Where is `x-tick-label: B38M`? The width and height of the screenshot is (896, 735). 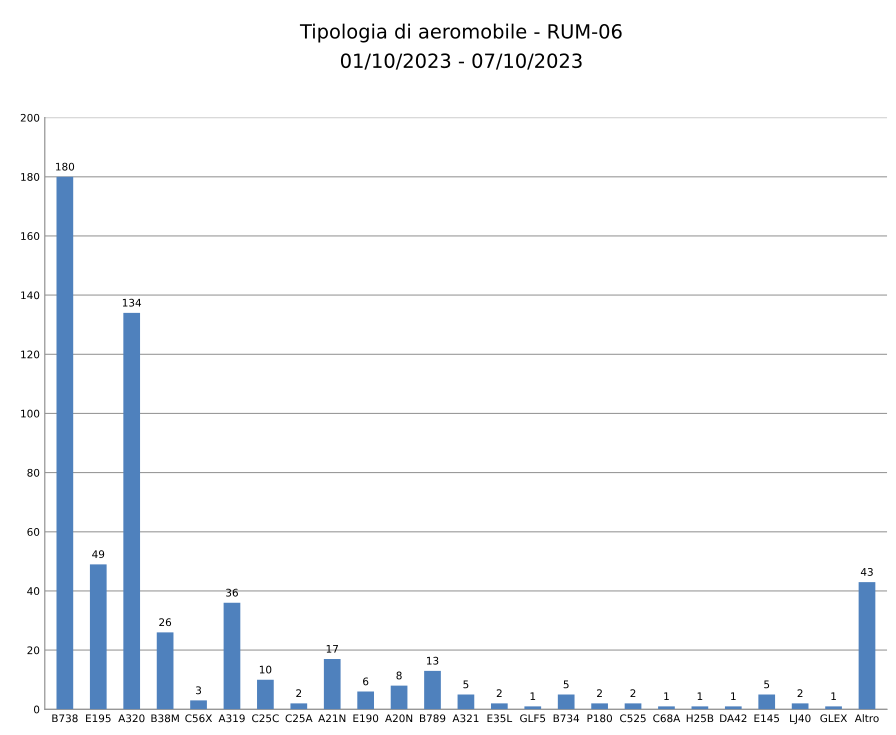
x-tick-label: B38M is located at coordinates (165, 718).